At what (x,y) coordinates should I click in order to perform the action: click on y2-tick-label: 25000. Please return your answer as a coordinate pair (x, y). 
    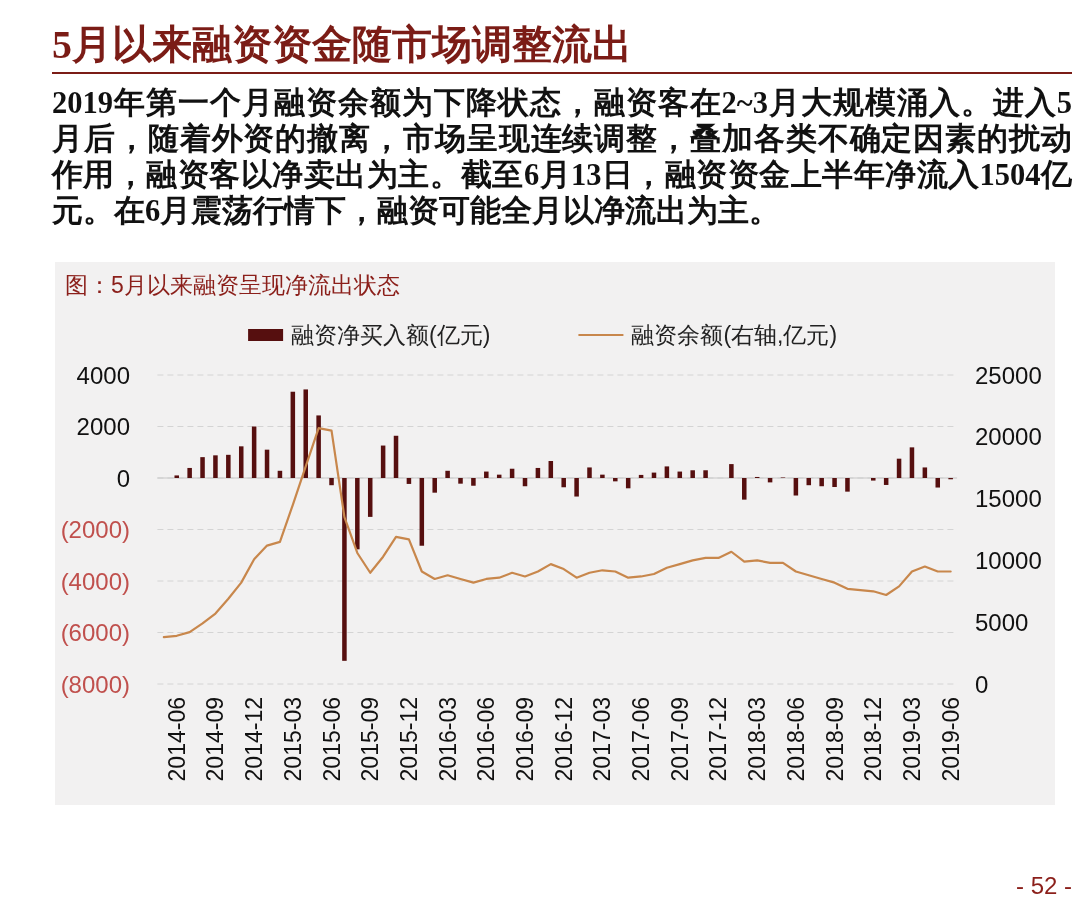
    Looking at the image, I should click on (1008, 375).